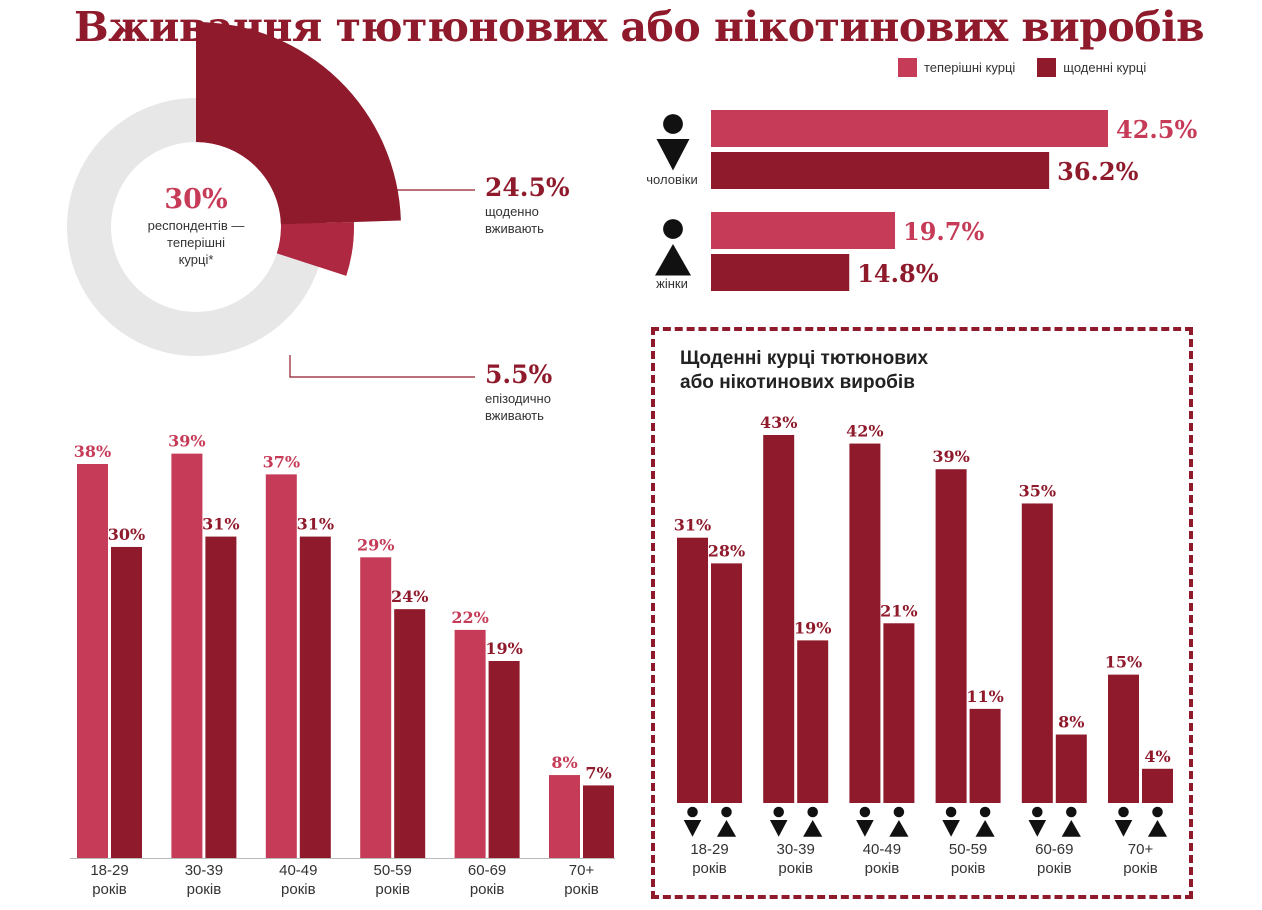 The width and height of the screenshot is (1262, 910). I want to click on callout-episodic: 5.5% епізодично вживають, so click(518, 392).